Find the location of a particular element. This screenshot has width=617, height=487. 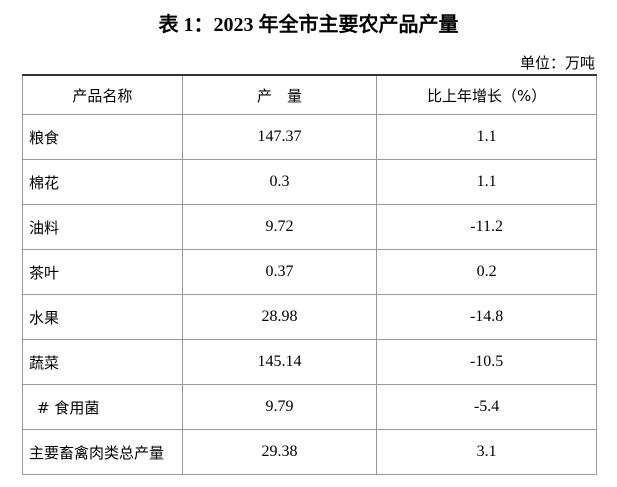

growth: -11.2 is located at coordinates (486, 227).